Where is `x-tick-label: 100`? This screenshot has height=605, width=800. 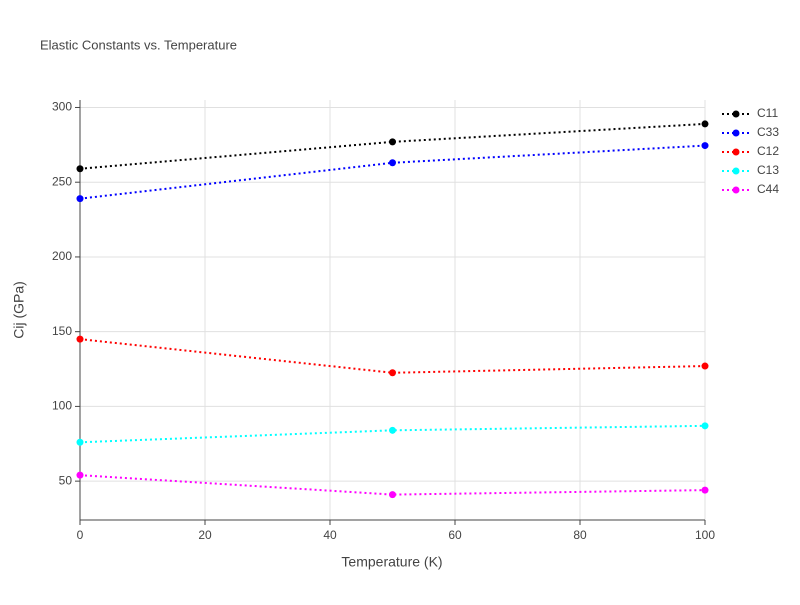 x-tick-label: 100 is located at coordinates (705, 535).